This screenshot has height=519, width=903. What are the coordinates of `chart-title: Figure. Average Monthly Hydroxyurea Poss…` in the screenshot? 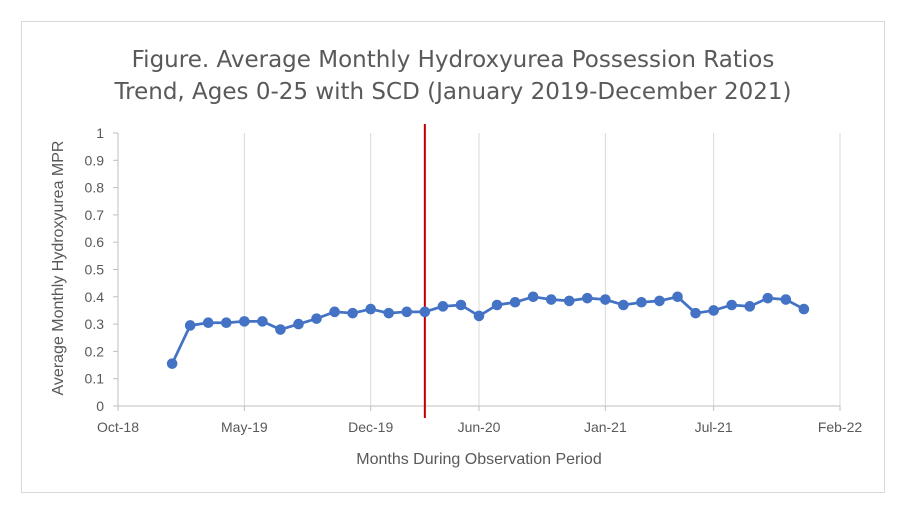 It's located at (453, 76).